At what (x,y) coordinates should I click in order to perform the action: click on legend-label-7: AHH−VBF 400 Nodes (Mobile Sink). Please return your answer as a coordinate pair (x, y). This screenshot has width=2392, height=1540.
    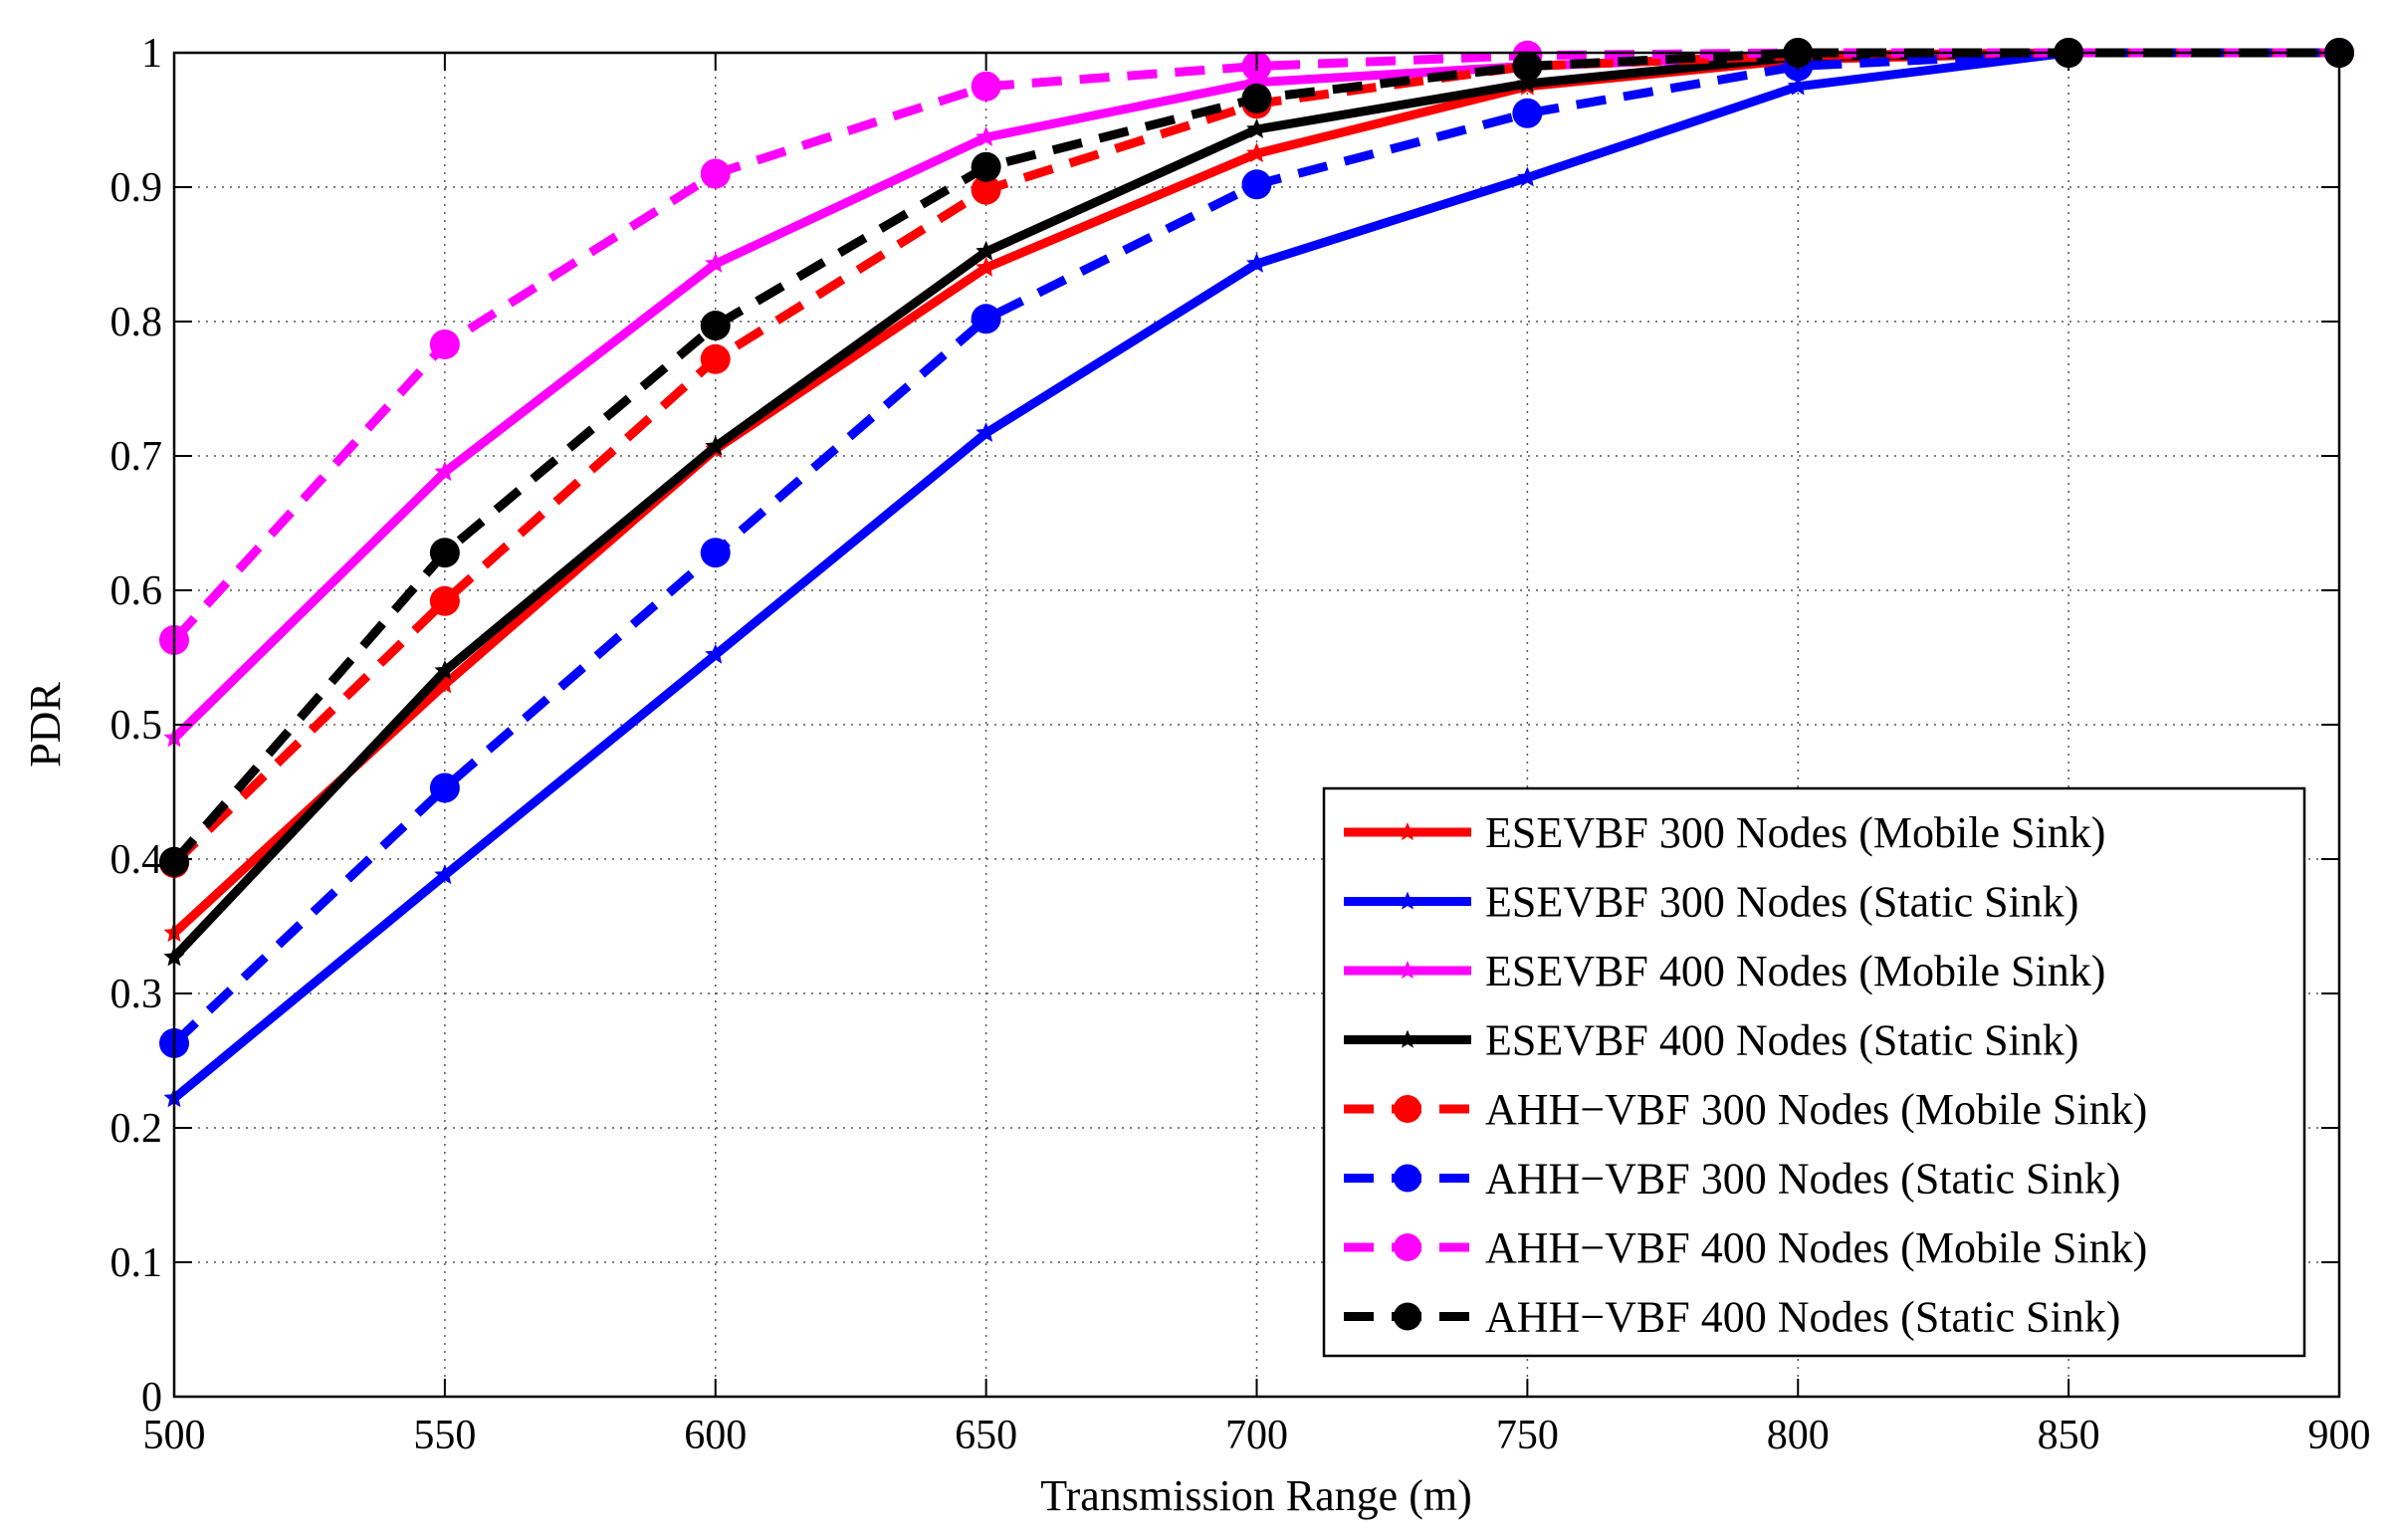
    Looking at the image, I should click on (1816, 1248).